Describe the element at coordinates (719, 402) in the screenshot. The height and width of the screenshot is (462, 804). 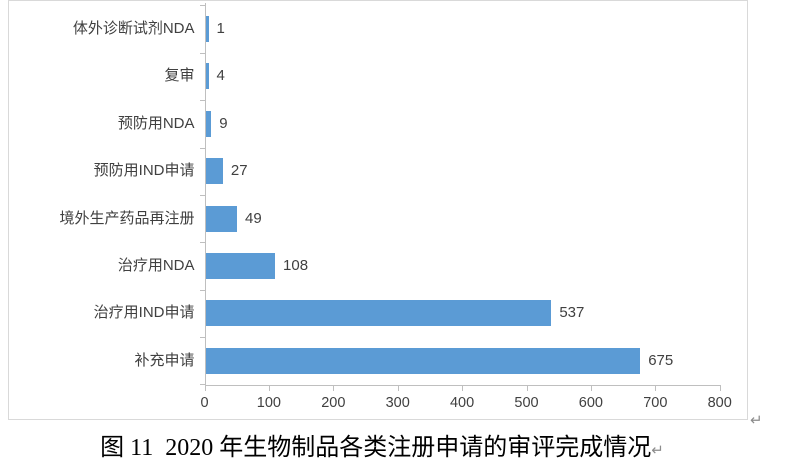
I see `x-tick-label: 800` at that location.